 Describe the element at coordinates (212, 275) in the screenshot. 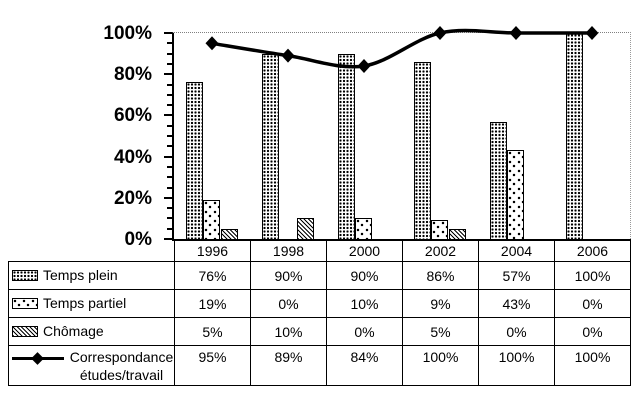

I see `value-cell-1996: 76%` at that location.